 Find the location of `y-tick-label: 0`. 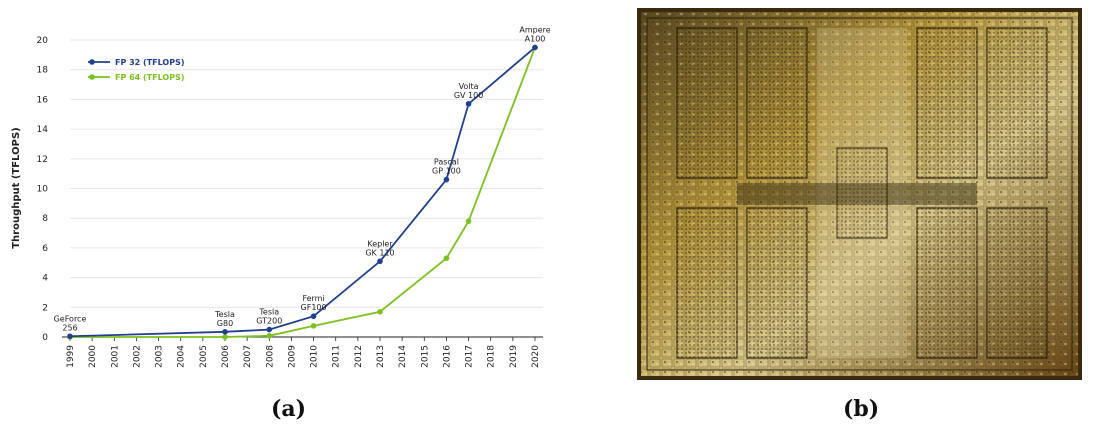

y-tick-label: 0 is located at coordinates (45, 338).